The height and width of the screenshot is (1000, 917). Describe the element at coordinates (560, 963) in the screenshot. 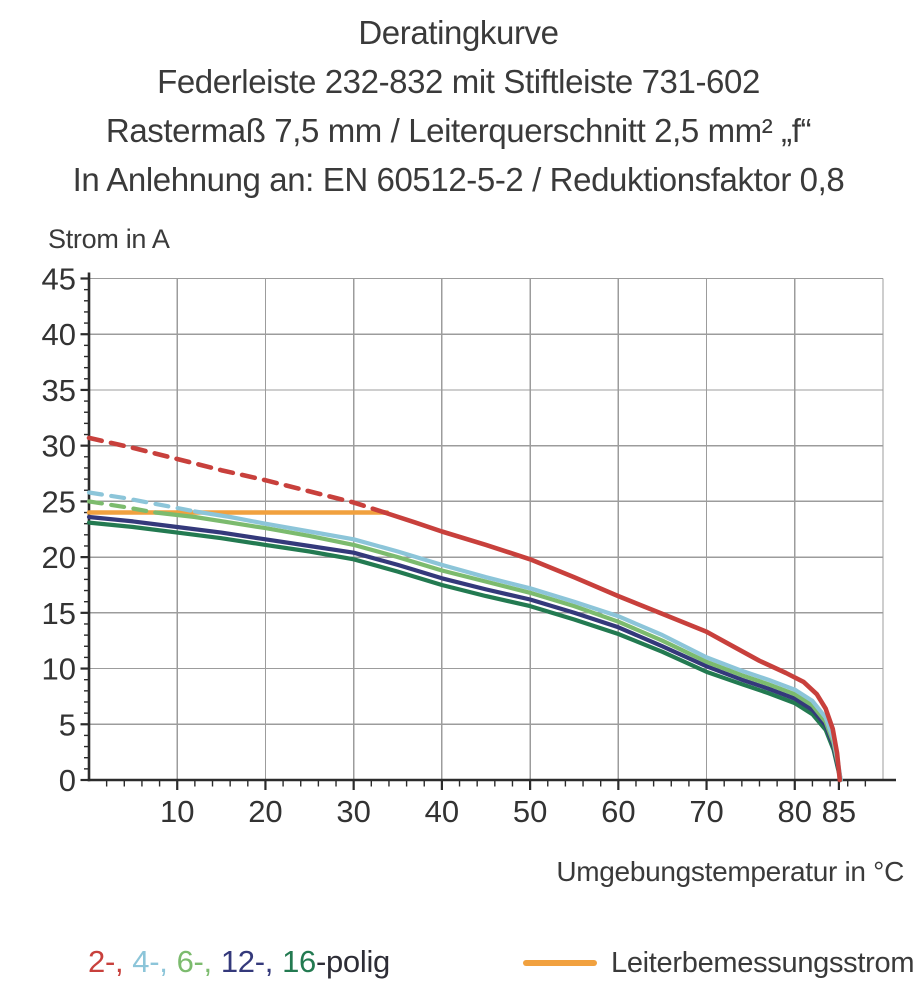

I see `rated-current-line-swatch` at that location.